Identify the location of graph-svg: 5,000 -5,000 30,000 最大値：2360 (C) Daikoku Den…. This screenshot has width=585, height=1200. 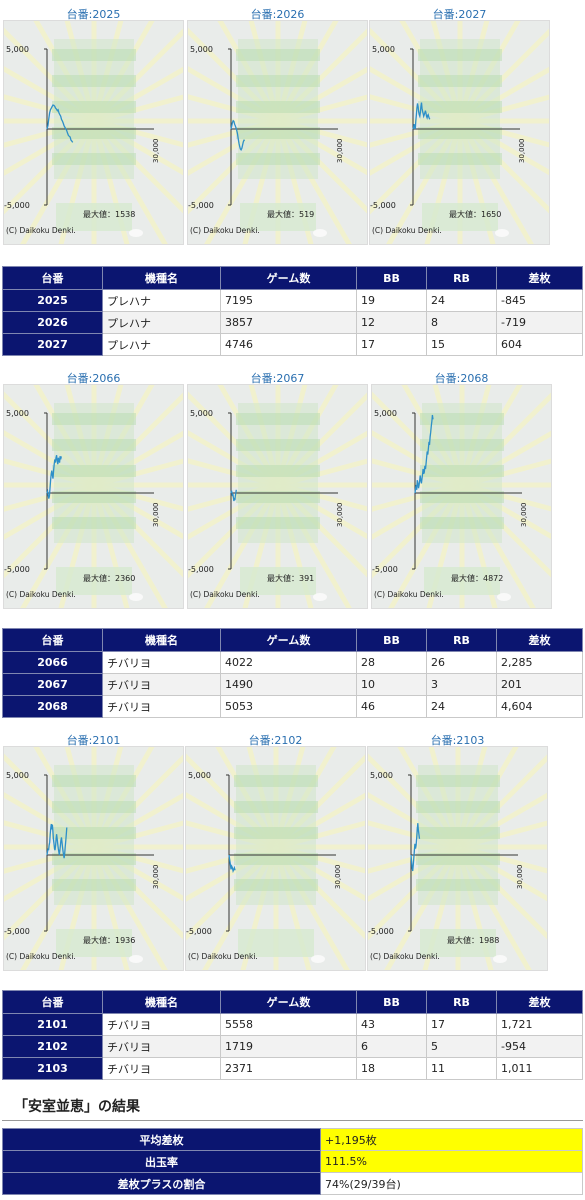
(93, 496).